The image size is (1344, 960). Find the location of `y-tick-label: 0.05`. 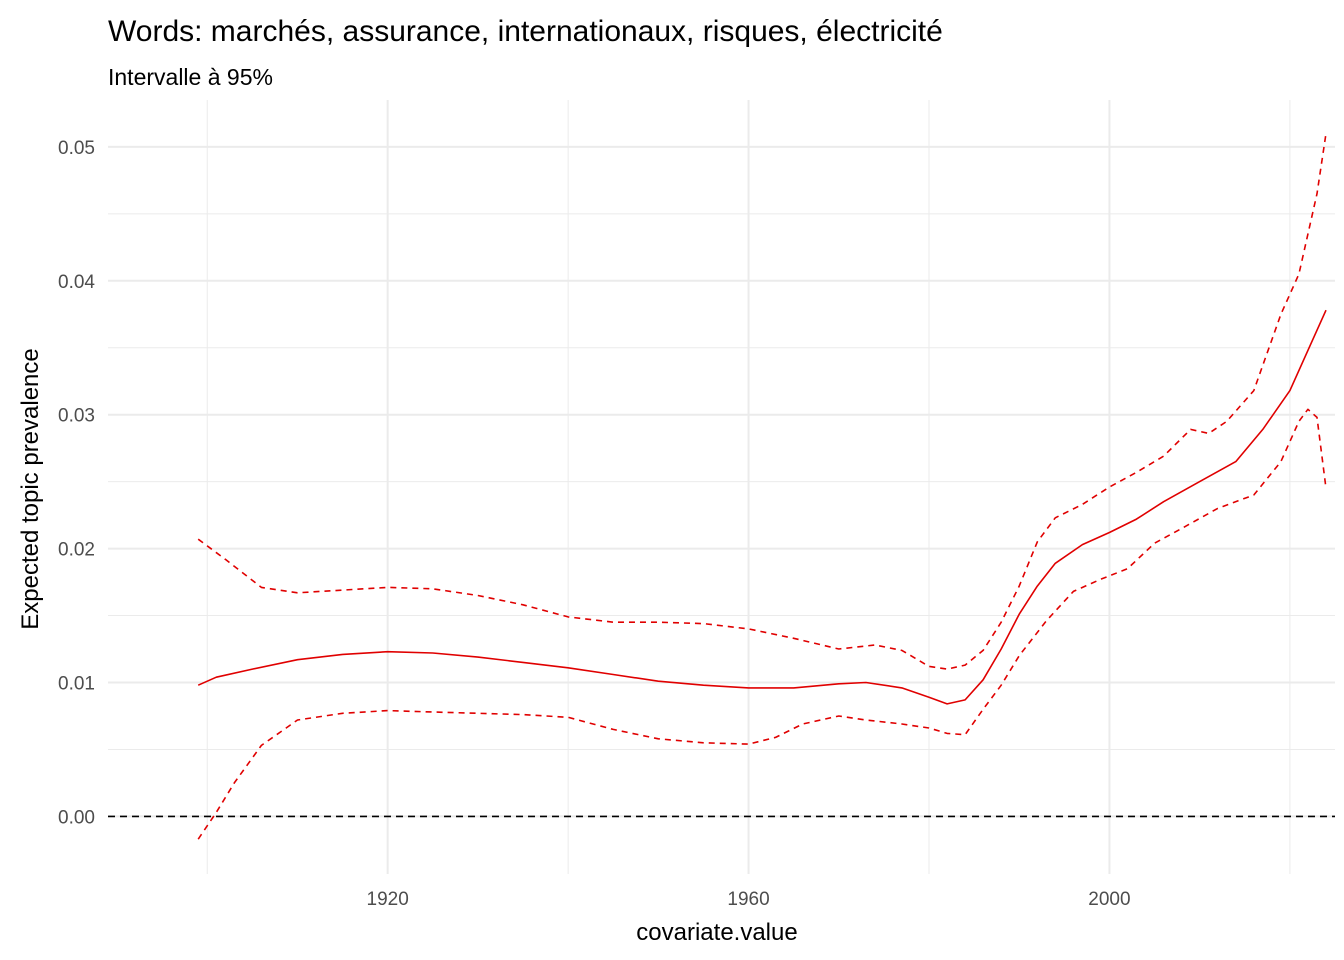

y-tick-label: 0.05 is located at coordinates (76, 148).